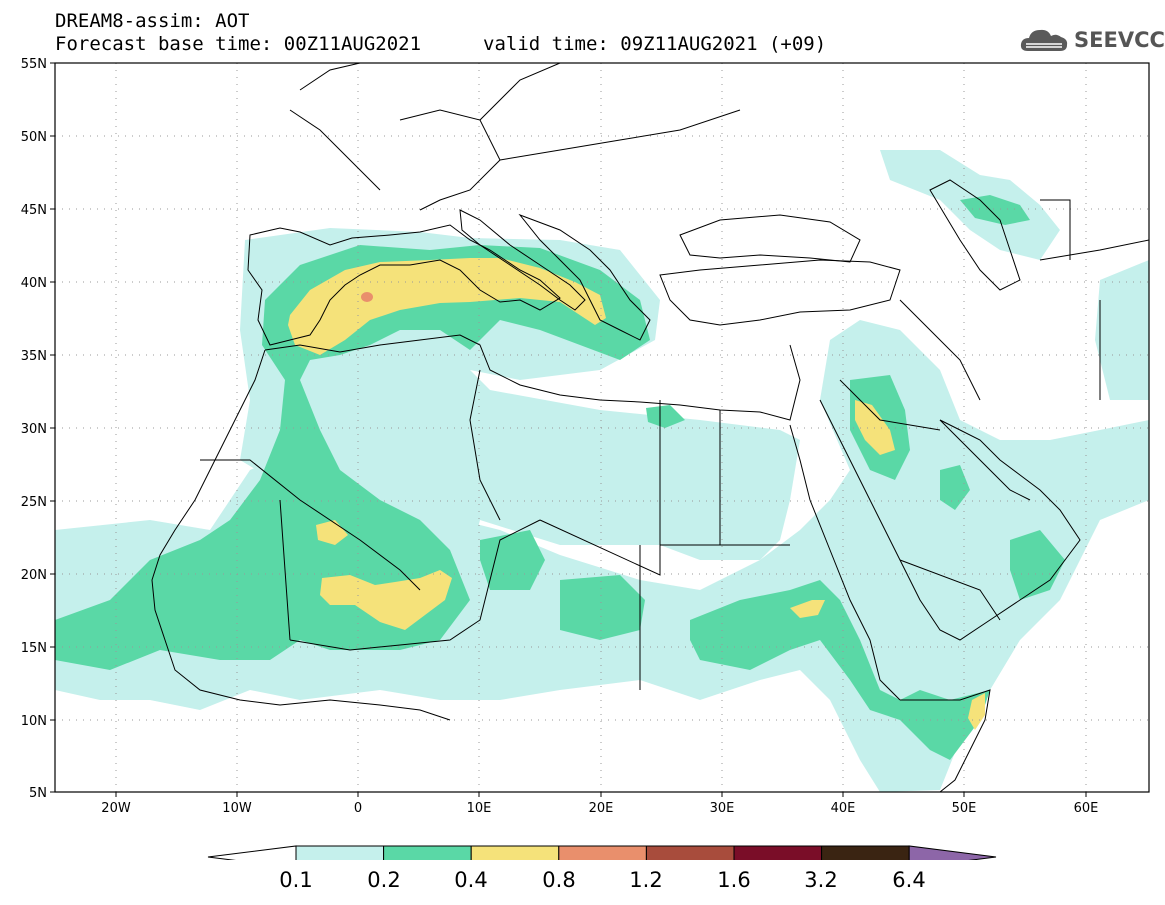 This screenshot has height=905, width=1165. What do you see at coordinates (734, 880) in the screenshot?
I see `colorbar-label: 1.6` at bounding box center [734, 880].